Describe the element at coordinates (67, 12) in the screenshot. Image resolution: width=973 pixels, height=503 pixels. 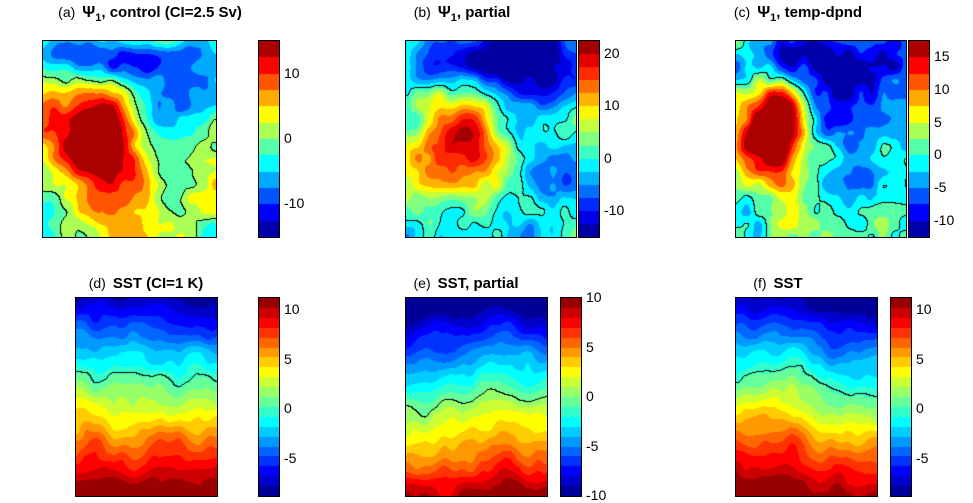
I see `panel-label: (a)` at that location.